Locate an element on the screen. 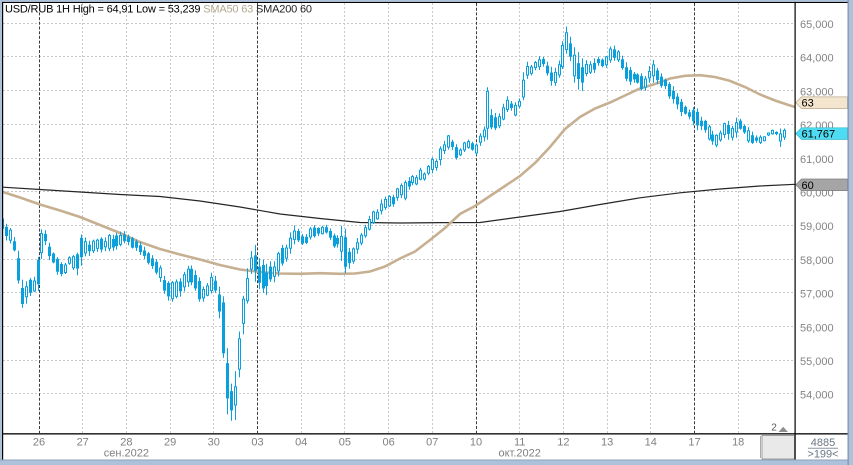 Image resolution: width=853 pixels, height=465 pixels. svg-text: 60 is located at coordinates (808, 186).